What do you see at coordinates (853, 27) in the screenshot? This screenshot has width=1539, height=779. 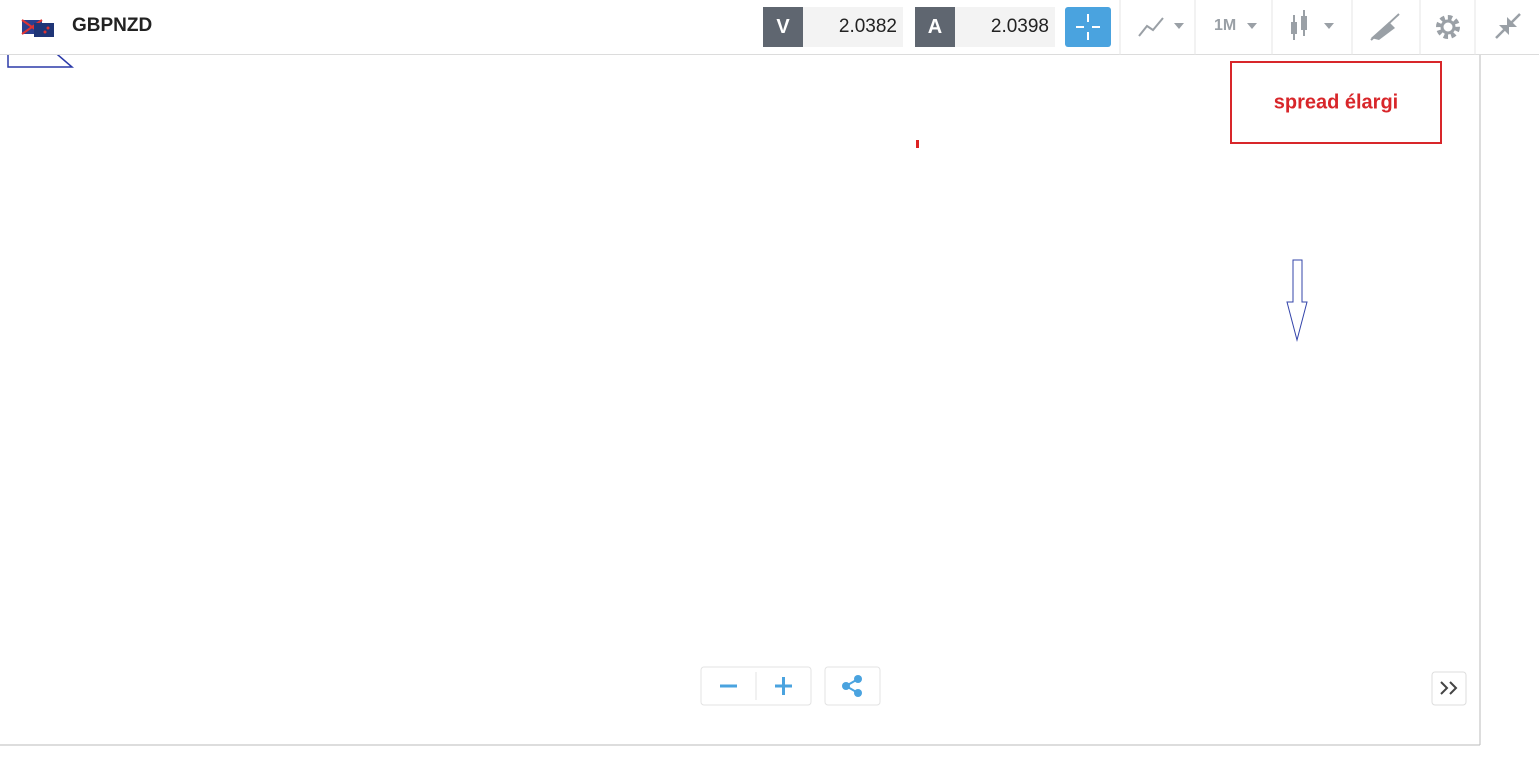 I see `sell-price: 2.0382` at bounding box center [853, 27].